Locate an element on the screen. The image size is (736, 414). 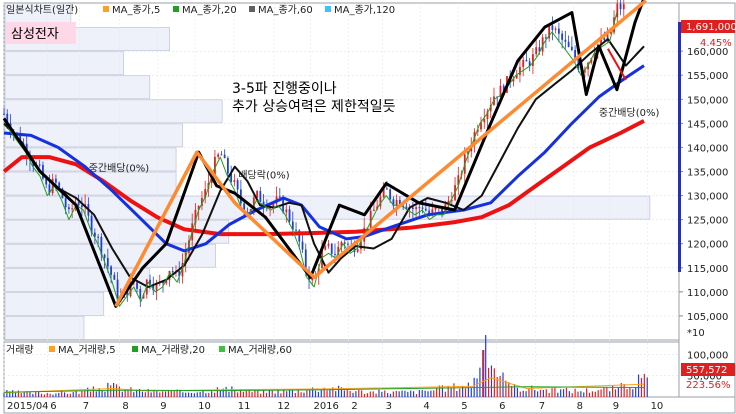
date-label-14: 7 is located at coordinates (542, 406).